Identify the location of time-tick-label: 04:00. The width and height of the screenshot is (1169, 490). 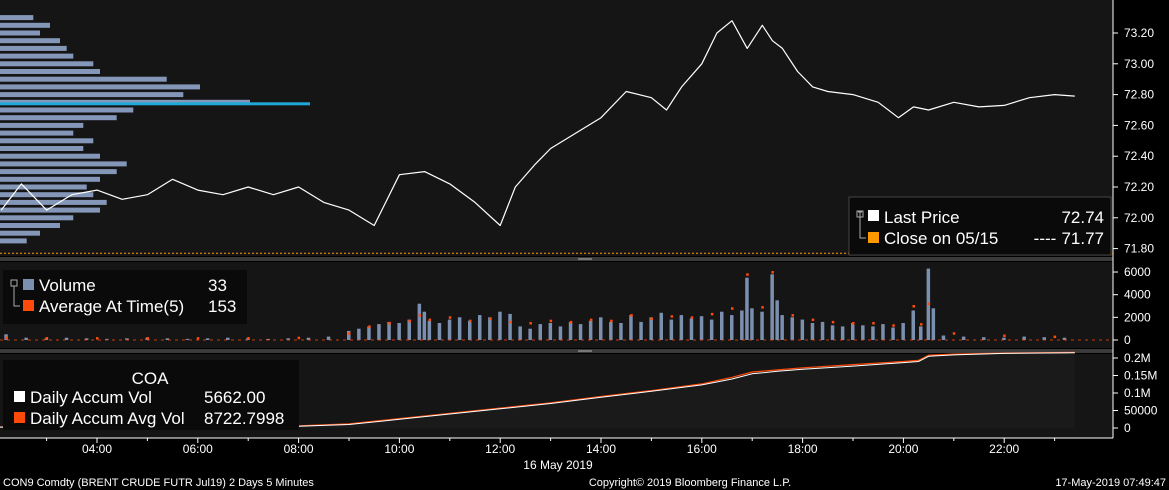
(97, 449).